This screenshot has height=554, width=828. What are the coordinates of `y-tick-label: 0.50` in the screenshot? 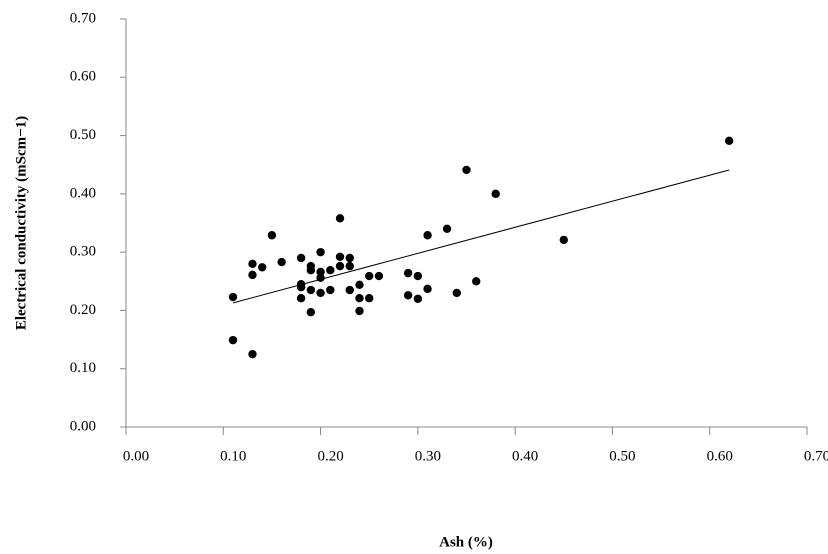 It's located at (83, 135).